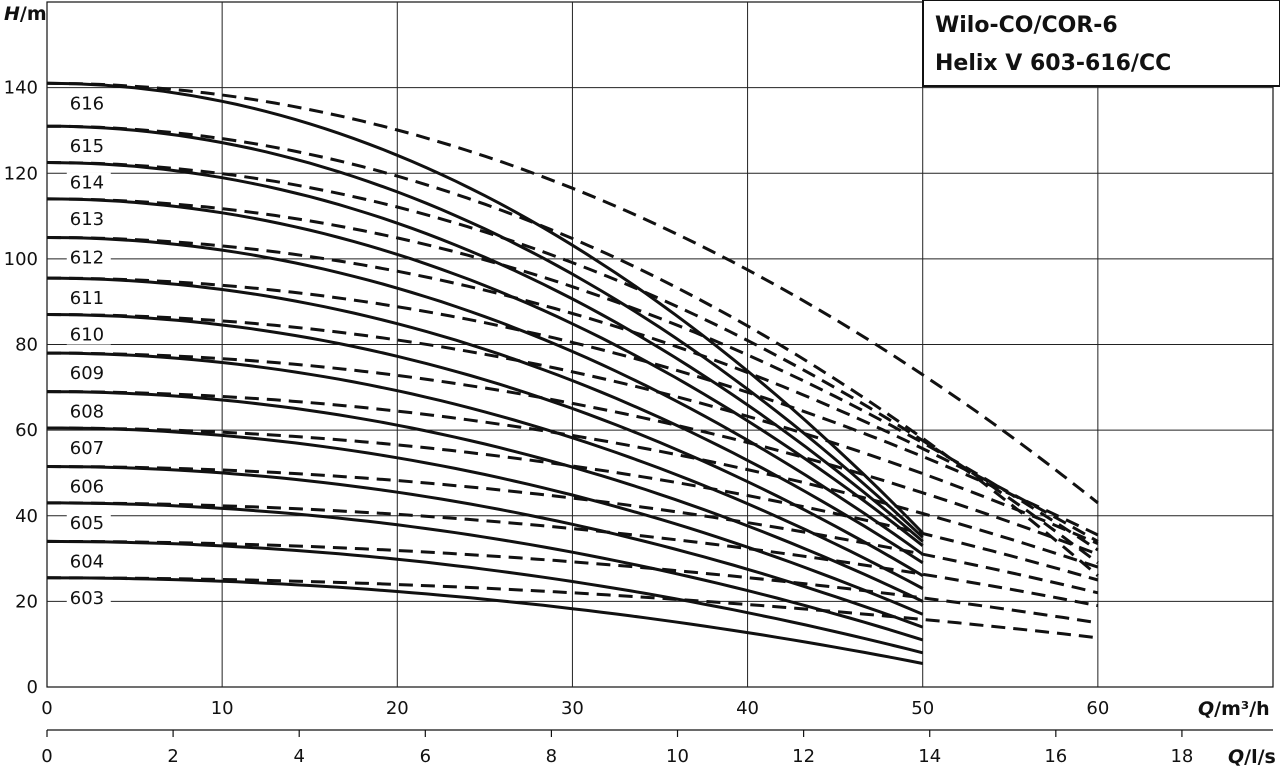  What do you see at coordinates (298, 756) in the screenshot?
I see `x2-tick-label: 4` at bounding box center [298, 756].